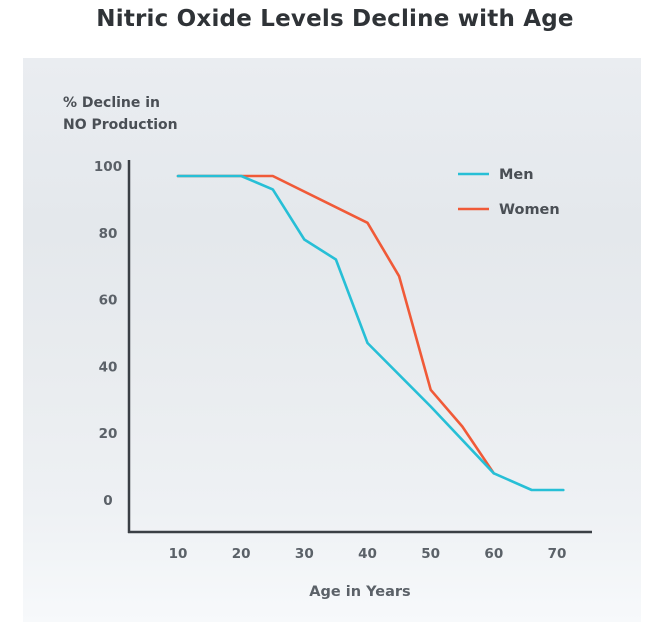 This screenshot has width=670, height=629. I want to click on x-tick-labels: 10 20 30 40 50 60 70, so click(368, 554).